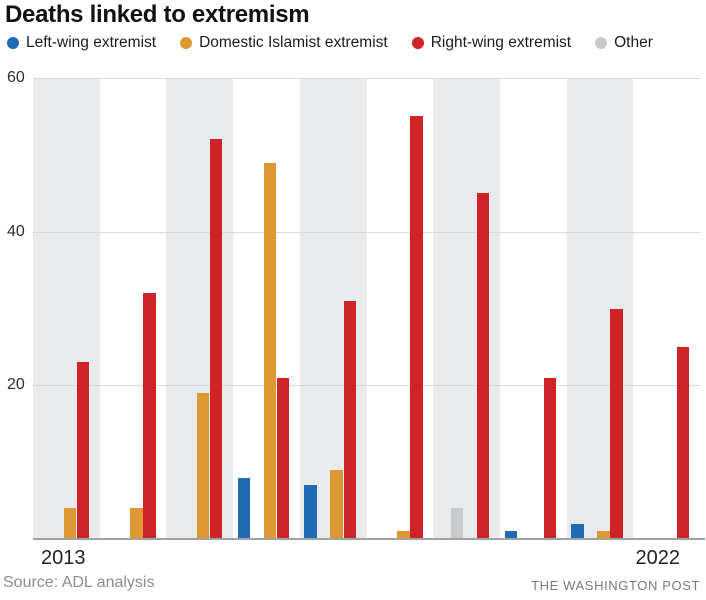 This screenshot has width=706, height=600. Describe the element at coordinates (601, 43) in the screenshot. I see `legend-swatch-other-icon` at that location.